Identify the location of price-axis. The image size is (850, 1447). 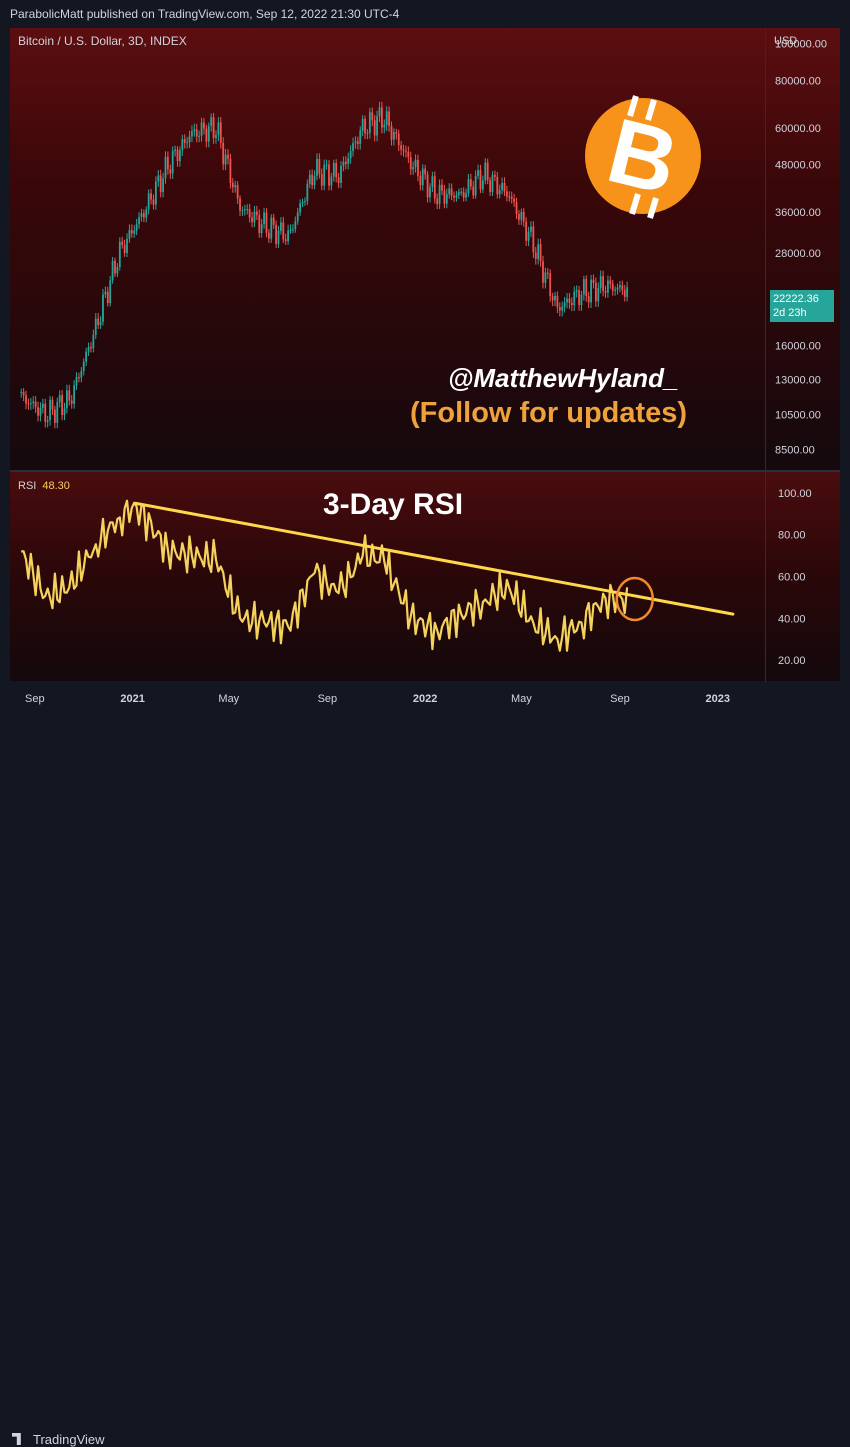
(803, 249).